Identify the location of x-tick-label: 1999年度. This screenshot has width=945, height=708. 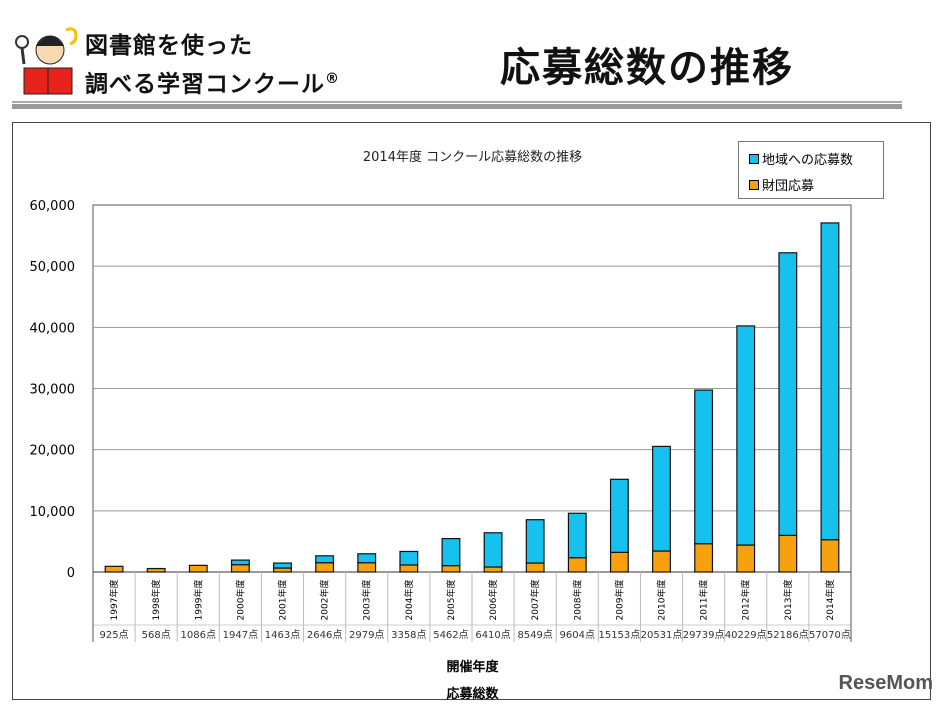
(198, 600).